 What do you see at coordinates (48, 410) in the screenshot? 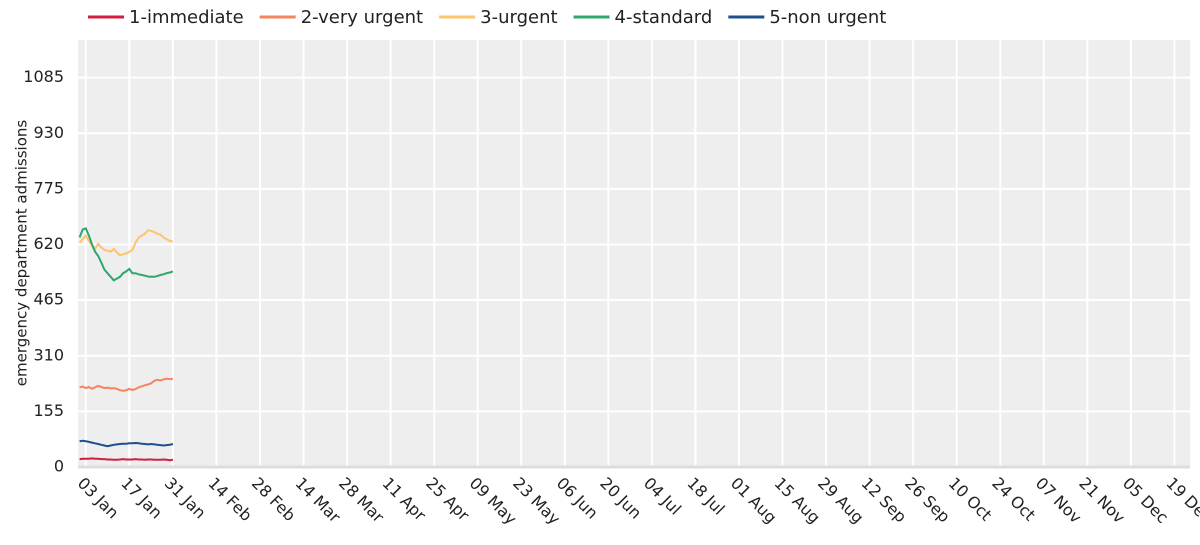
I see `y-tick-label: 155` at bounding box center [48, 410].